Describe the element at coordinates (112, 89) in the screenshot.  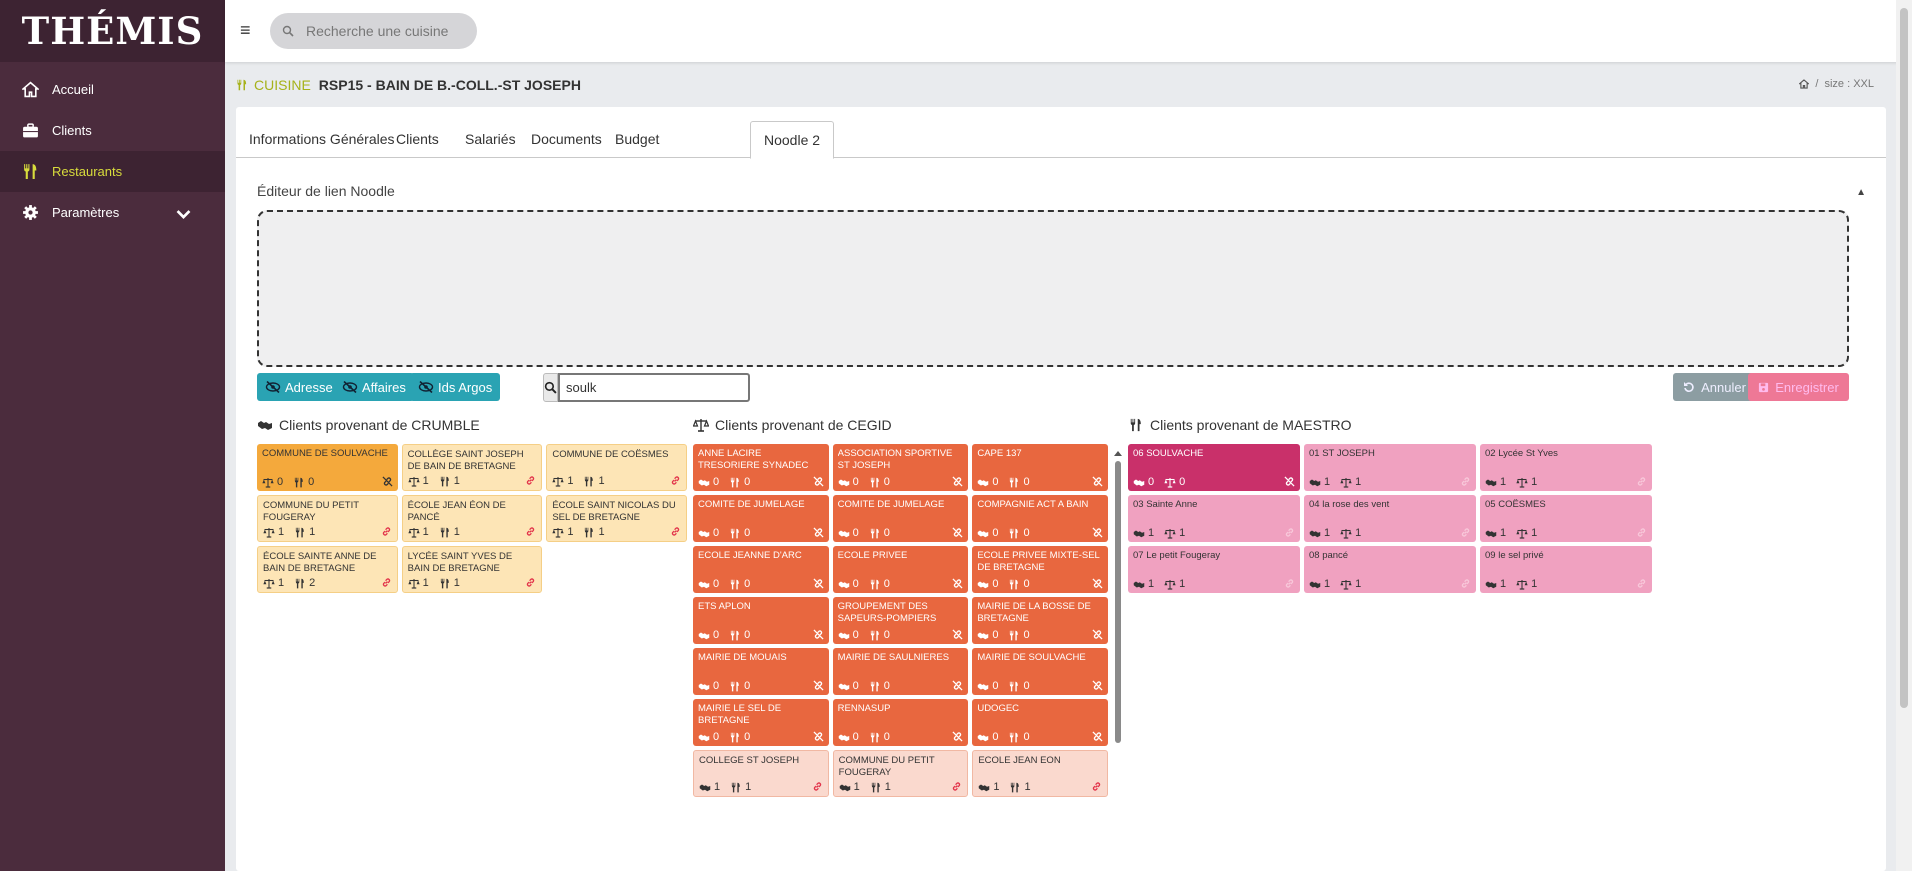
I see `sidebar-item-accueil: Accueil` at that location.